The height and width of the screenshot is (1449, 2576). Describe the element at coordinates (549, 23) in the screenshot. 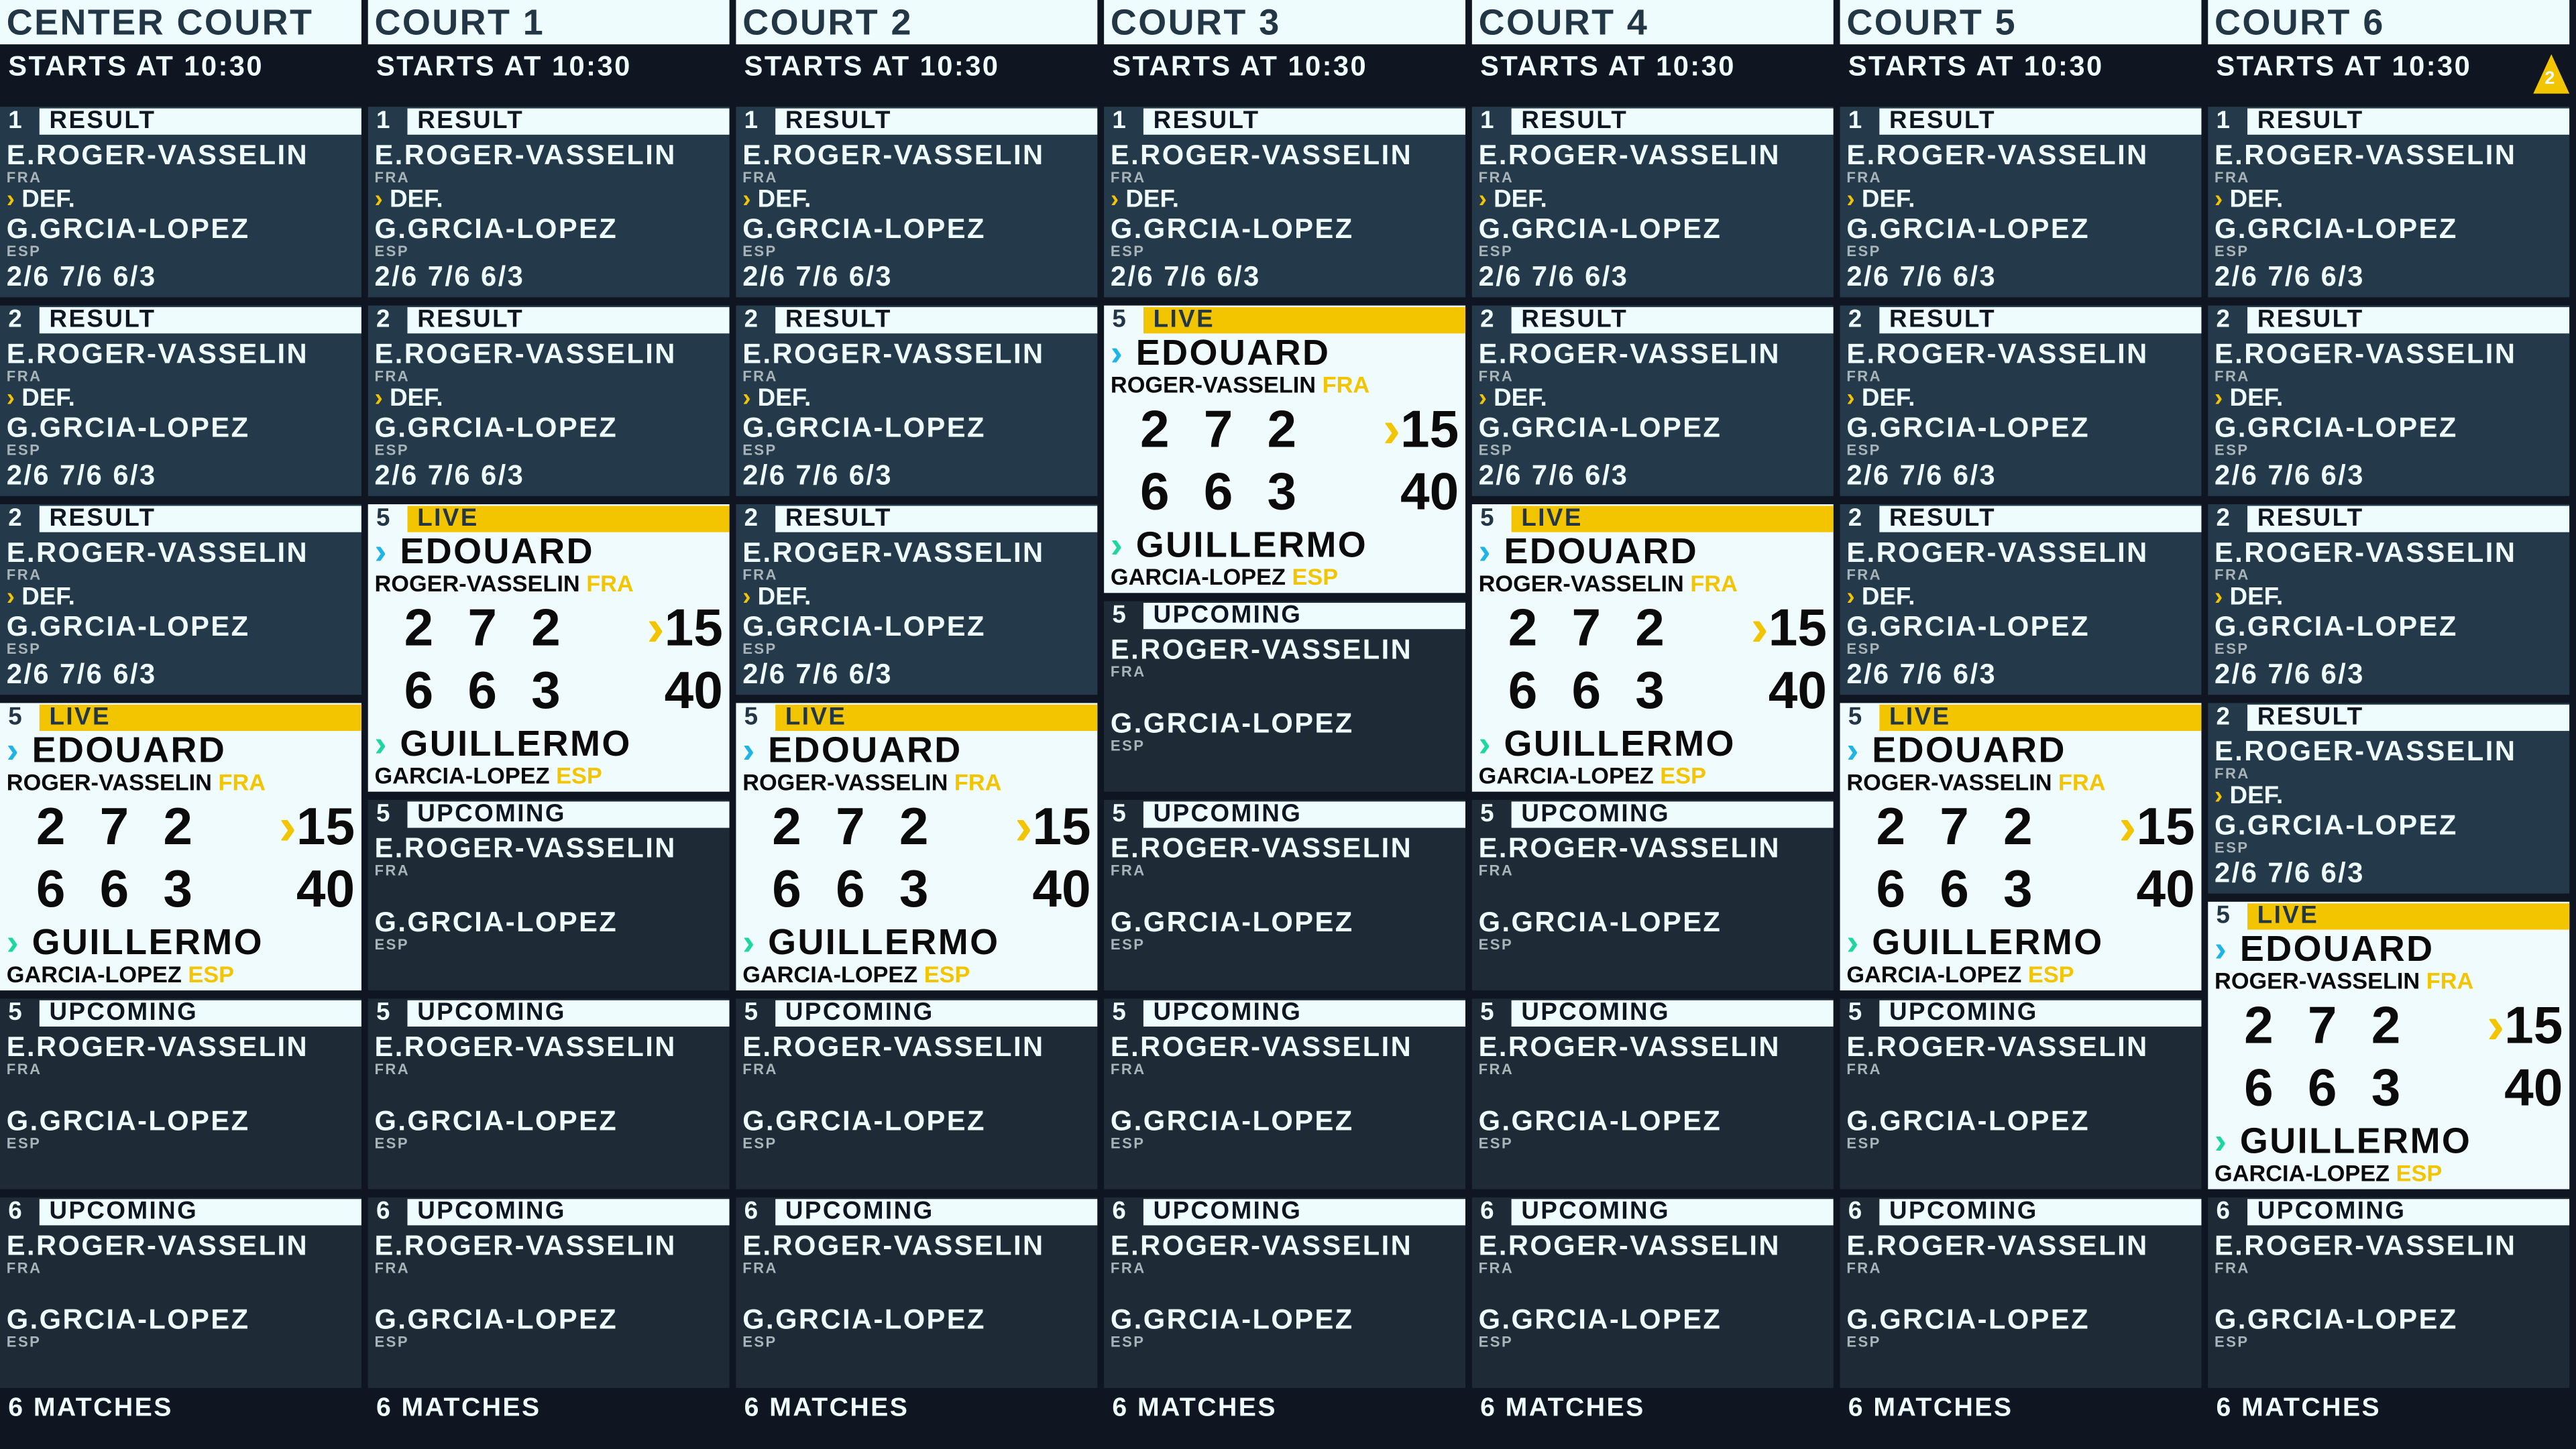

I see `court-name: COURT 1` at that location.